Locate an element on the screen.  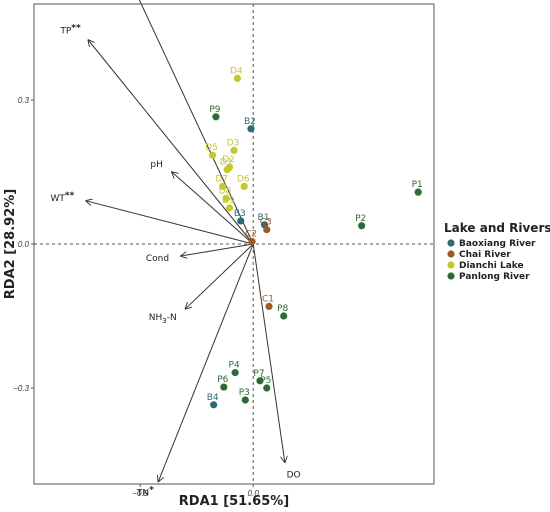
arrow-tn is located at coordinates (206, 362).